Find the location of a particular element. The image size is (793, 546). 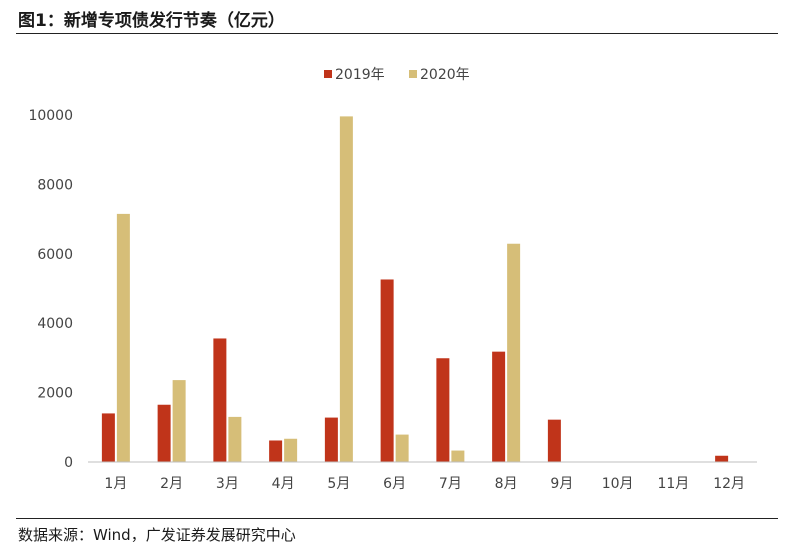

source-note: 数据来源：Wind，广发证券发展研究中心 is located at coordinates (157, 535).